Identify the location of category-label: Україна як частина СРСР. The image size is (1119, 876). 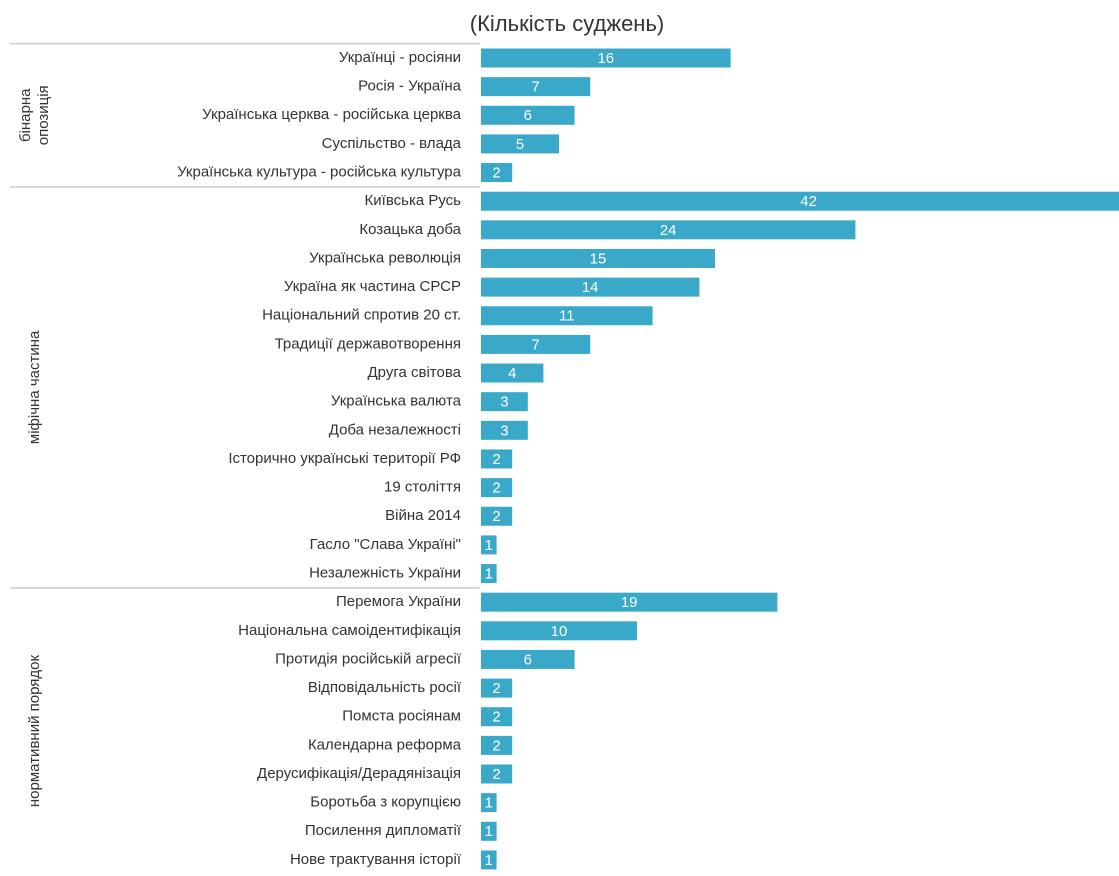
(372, 286).